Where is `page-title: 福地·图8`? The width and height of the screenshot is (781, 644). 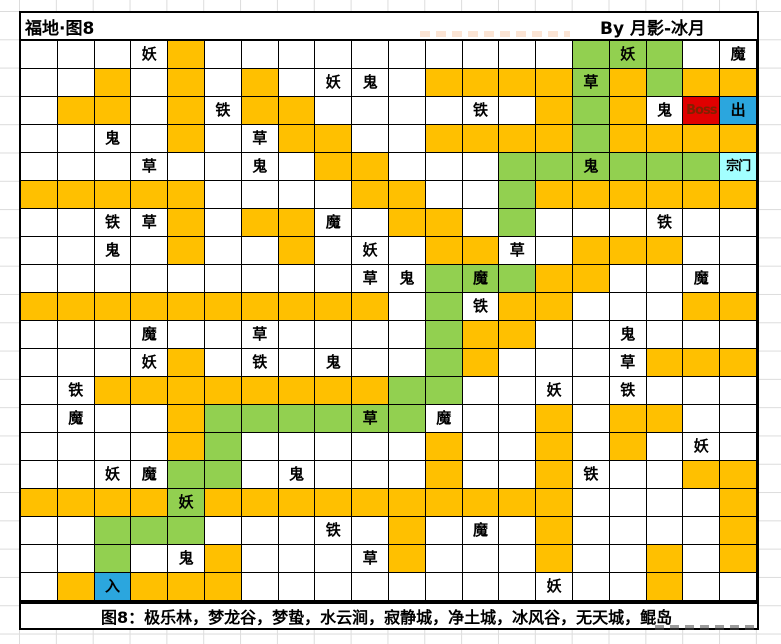 page-title: 福地·图8 is located at coordinates (60, 28).